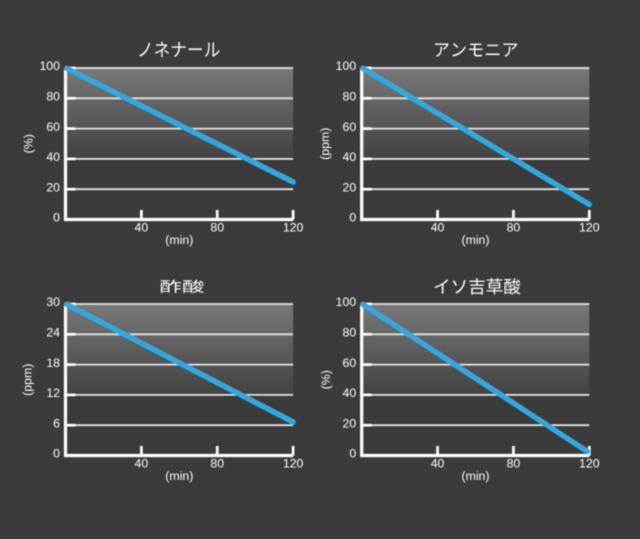  I want to click on svg-text: 18, so click(53, 363).